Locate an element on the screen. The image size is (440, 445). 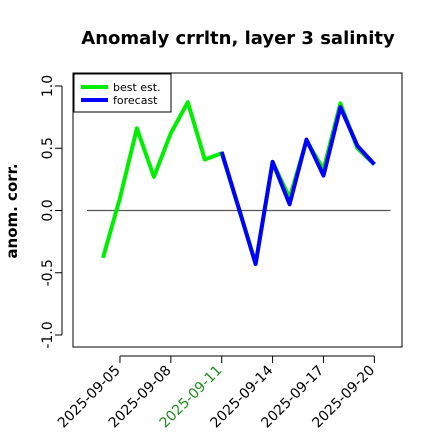
series-line-forecast is located at coordinates (297, 185).